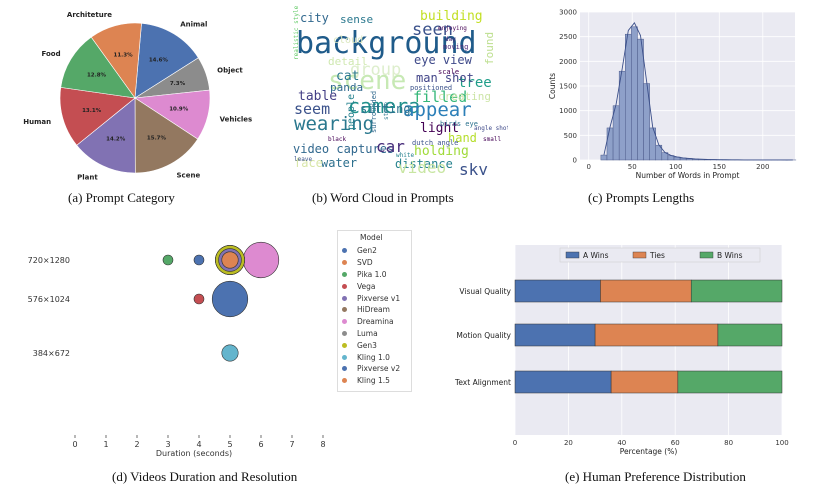 The image size is (830, 494). I want to click on legend-label: SVD, so click(365, 263).